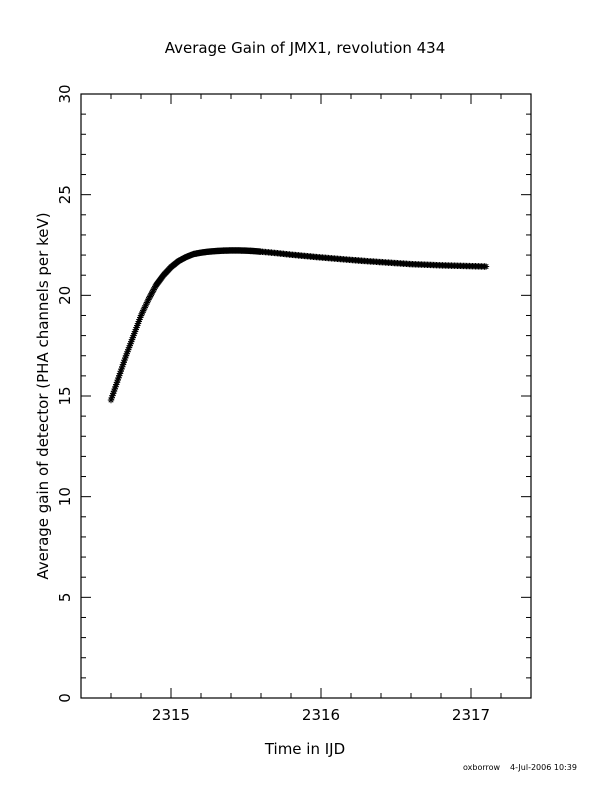 The width and height of the screenshot is (612, 792). I want to click on y-tick-label: 0, so click(65, 698).